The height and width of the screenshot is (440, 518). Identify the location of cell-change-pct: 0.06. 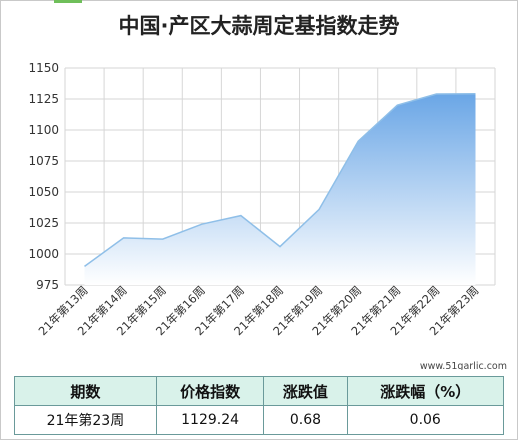
(425, 420).